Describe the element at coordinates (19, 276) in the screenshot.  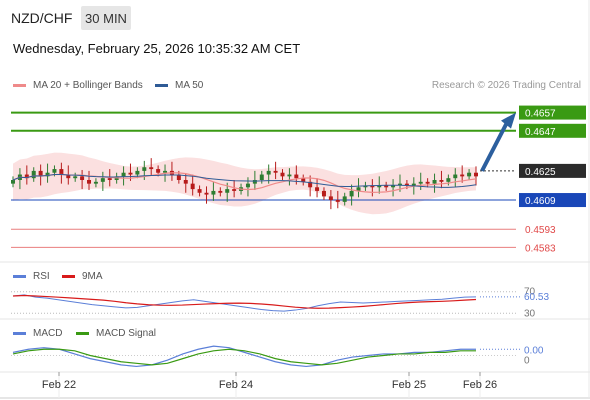
I see `rsi-swatch` at that location.